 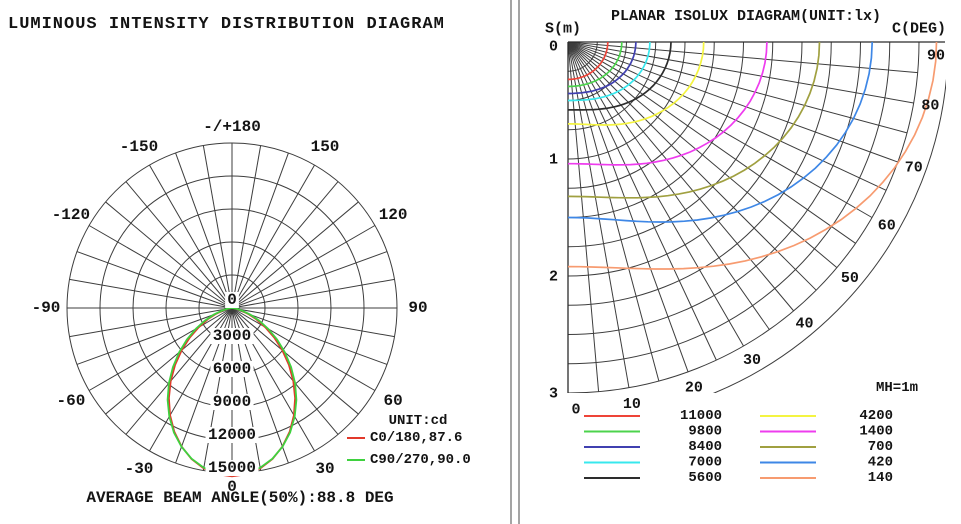 What do you see at coordinates (420, 460) in the screenshot?
I see `polar-legend-label: C90/270,90.0` at bounding box center [420, 460].